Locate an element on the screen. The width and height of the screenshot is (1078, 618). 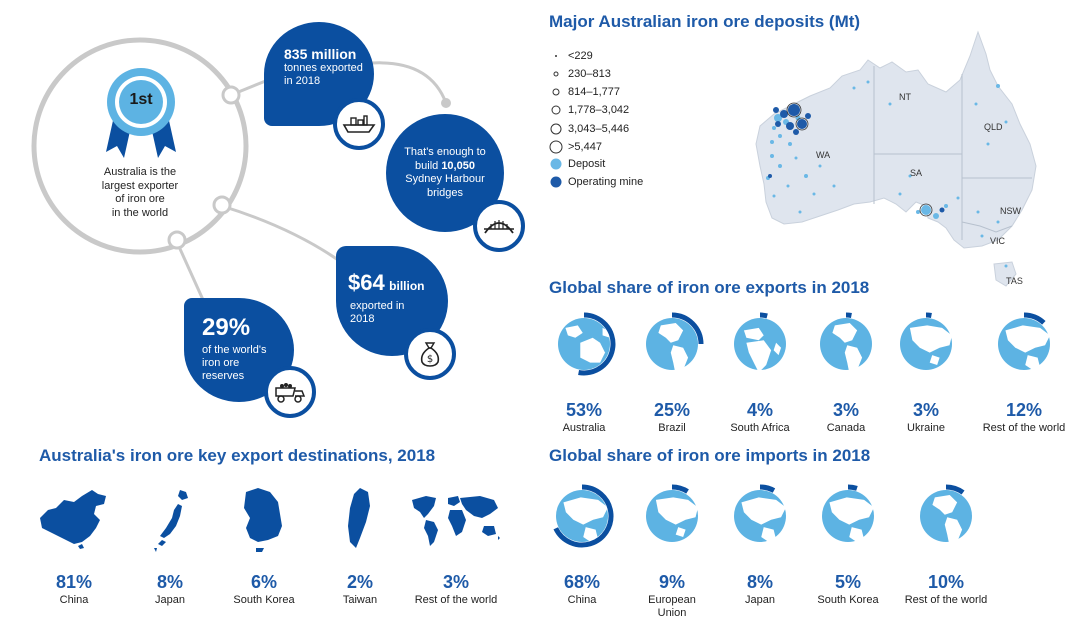
legend-item: >5,447 is located at coordinates (575, 147).